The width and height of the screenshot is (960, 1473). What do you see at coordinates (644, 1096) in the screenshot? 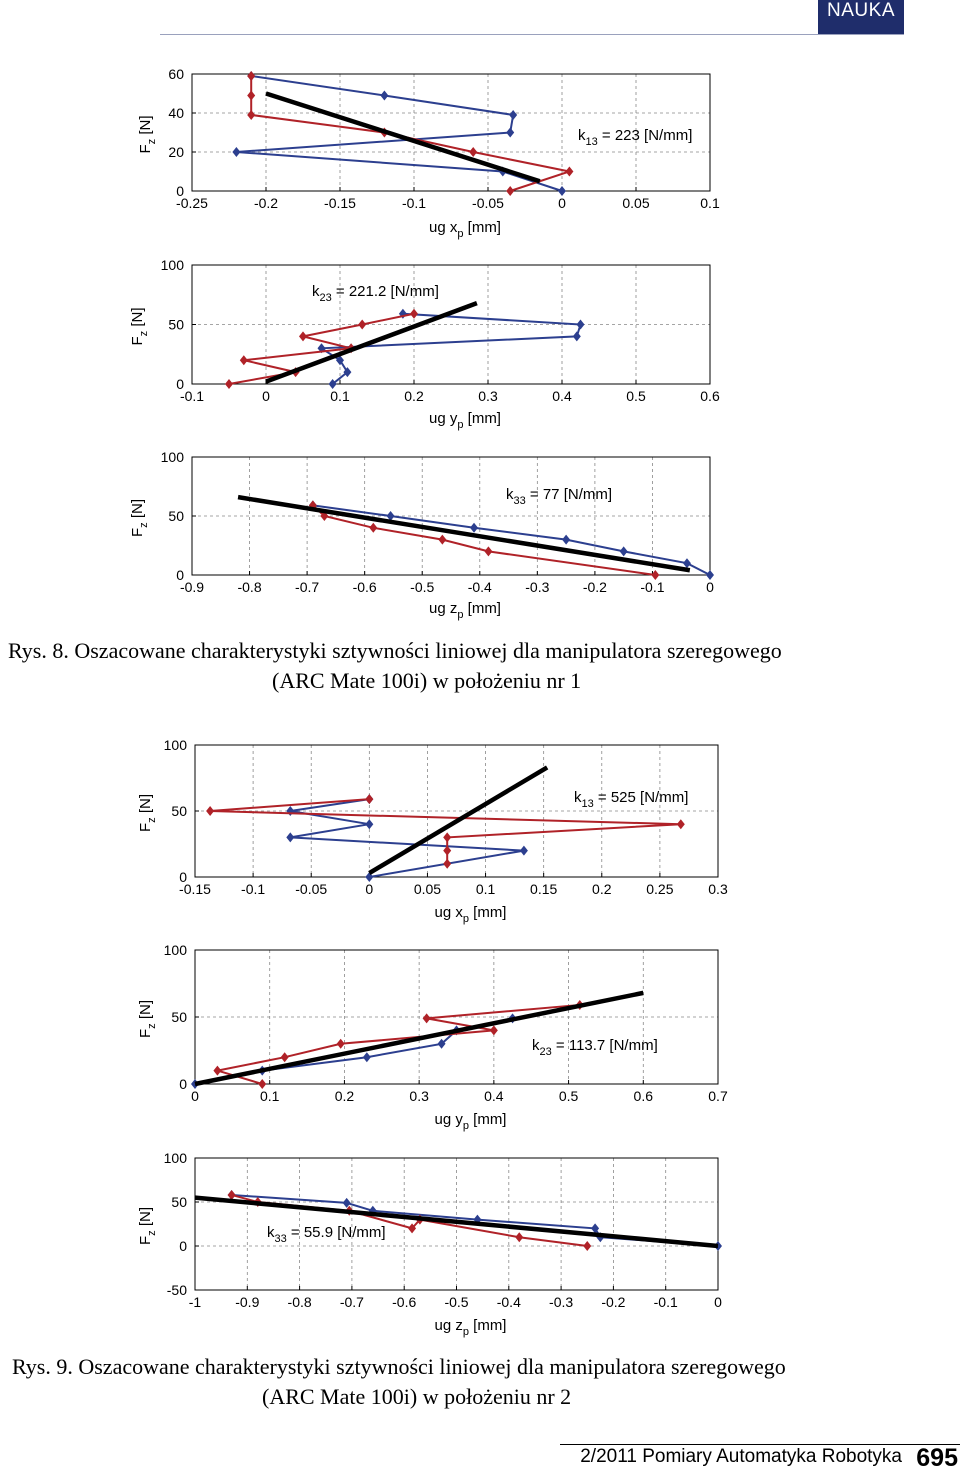
I see `x-tick-label: 0.6` at bounding box center [644, 1096].